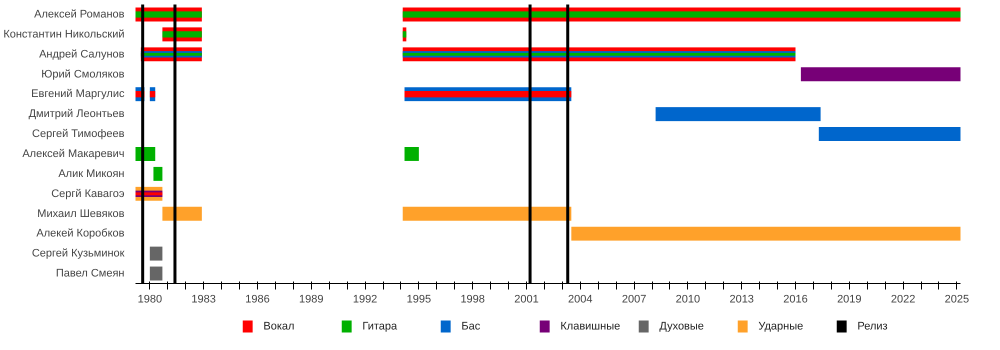 The width and height of the screenshot is (1000, 350). Describe the element at coordinates (688, 300) in the screenshot. I see `x-tick-label: 2010` at that location.